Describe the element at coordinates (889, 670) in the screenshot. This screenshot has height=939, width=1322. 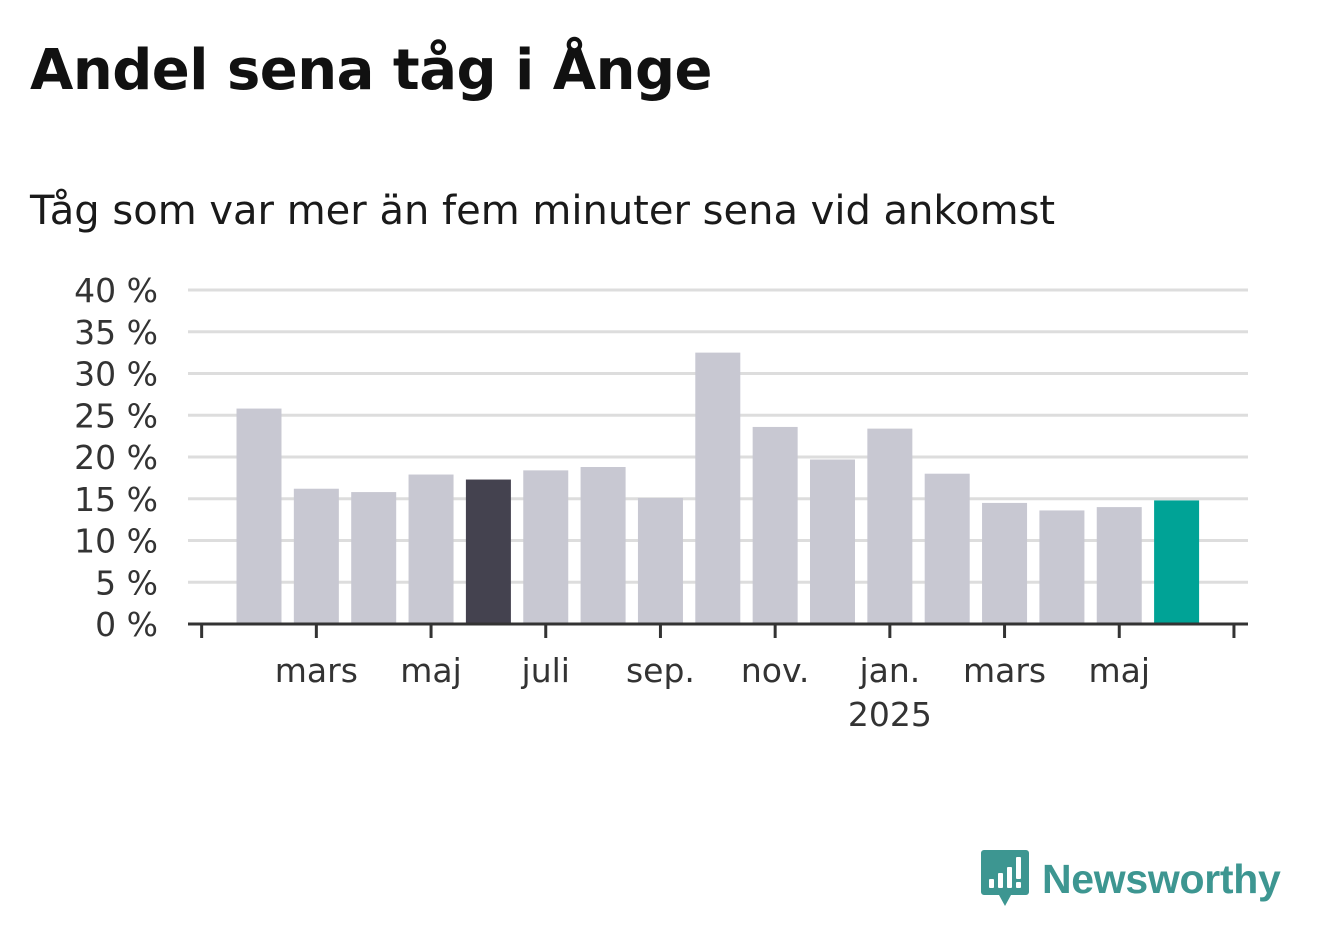
I see `x-tick-label: jan.` at that location.